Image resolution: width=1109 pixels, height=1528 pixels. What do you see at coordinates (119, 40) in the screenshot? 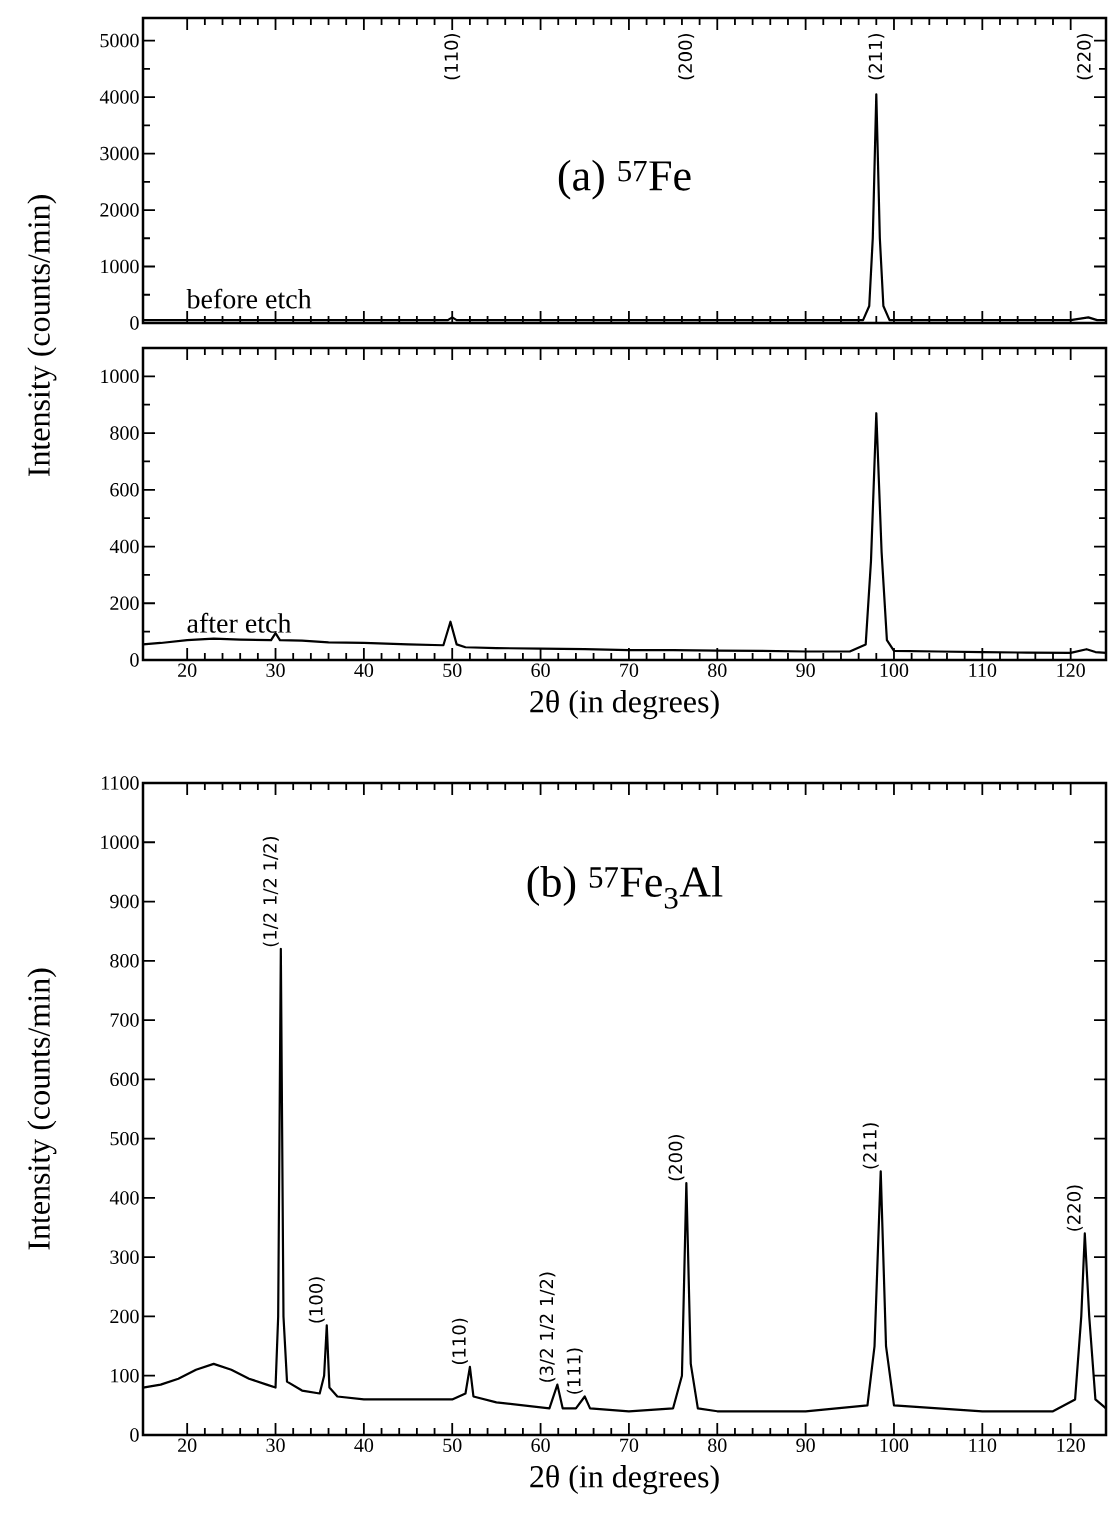
I see `y-tick-label: 5000` at bounding box center [119, 40].